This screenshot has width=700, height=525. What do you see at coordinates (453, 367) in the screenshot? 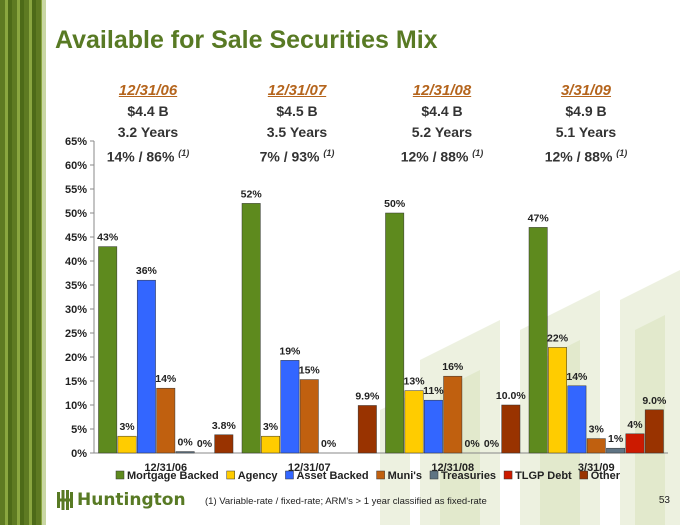
I see `bar-data-label: 16%` at bounding box center [453, 367].